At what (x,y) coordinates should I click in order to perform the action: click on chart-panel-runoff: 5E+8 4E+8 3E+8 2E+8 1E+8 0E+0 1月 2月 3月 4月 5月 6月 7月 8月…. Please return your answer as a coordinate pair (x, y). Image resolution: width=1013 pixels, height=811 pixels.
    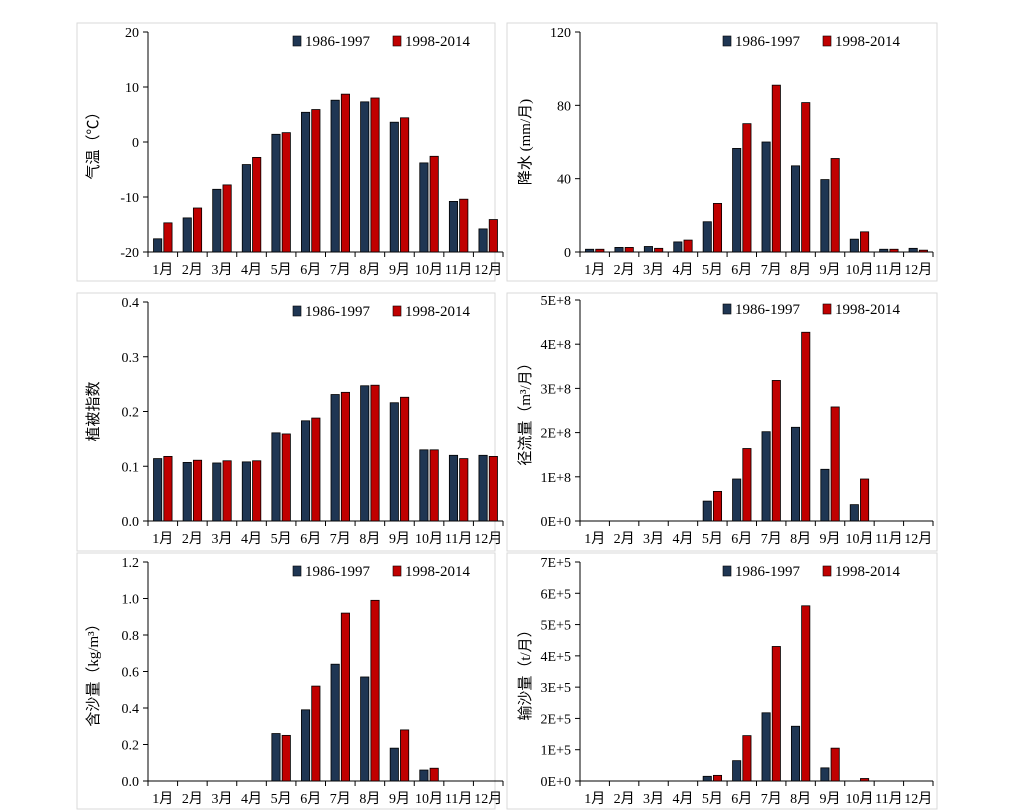
    Looking at the image, I should click on (722, 422).